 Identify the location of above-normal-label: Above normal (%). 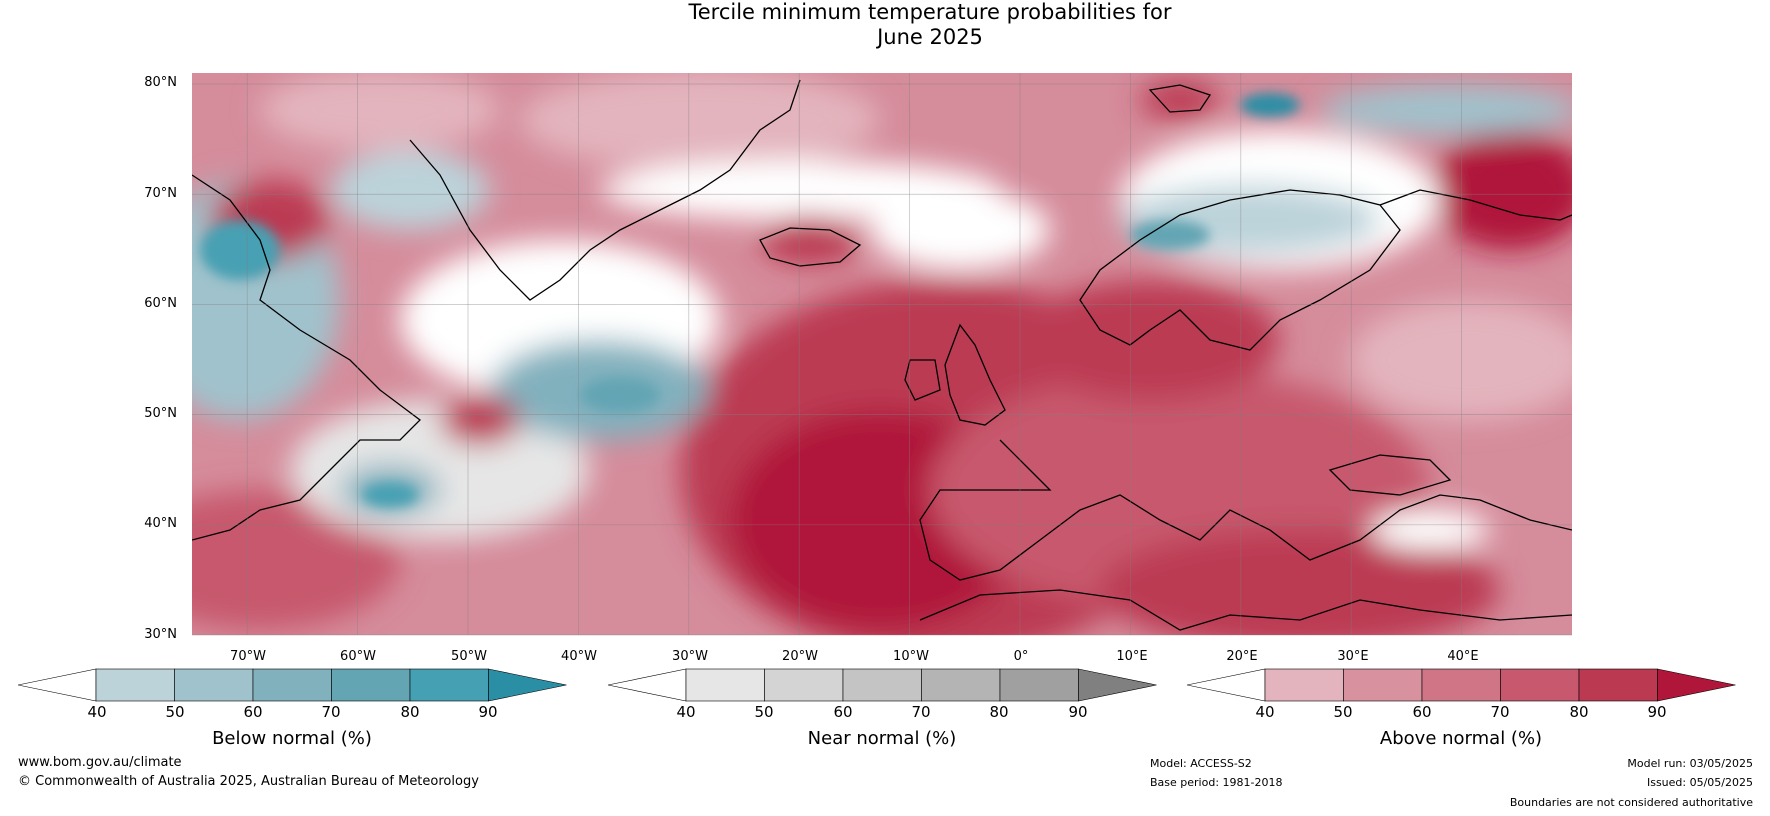
(1461, 738).